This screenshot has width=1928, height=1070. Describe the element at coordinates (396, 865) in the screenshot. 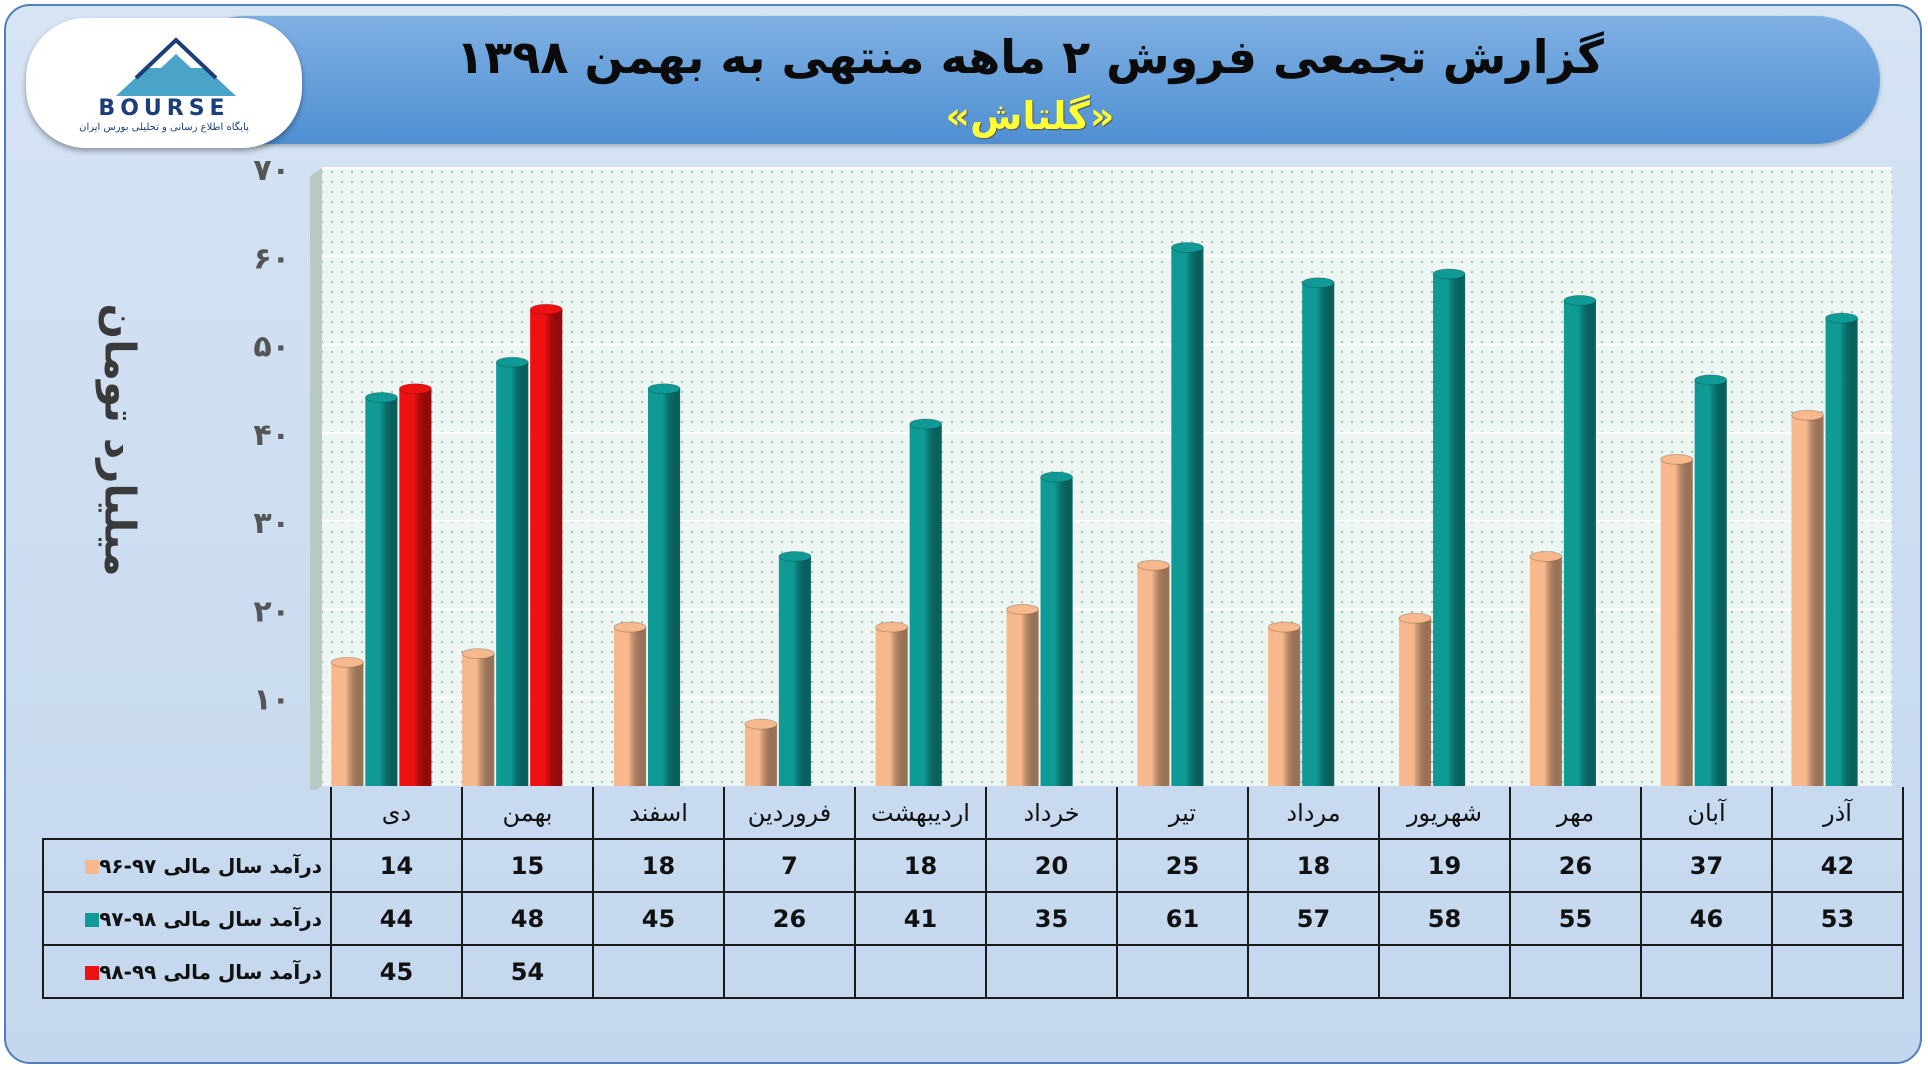

I see `data-label: 14` at that location.